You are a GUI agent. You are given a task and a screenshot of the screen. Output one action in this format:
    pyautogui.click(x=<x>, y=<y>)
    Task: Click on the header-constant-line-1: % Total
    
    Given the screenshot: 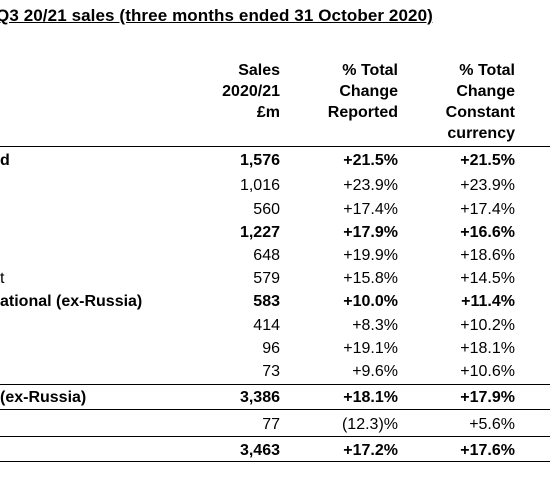 What is the action you would take?
    pyautogui.click(x=487, y=70)
    